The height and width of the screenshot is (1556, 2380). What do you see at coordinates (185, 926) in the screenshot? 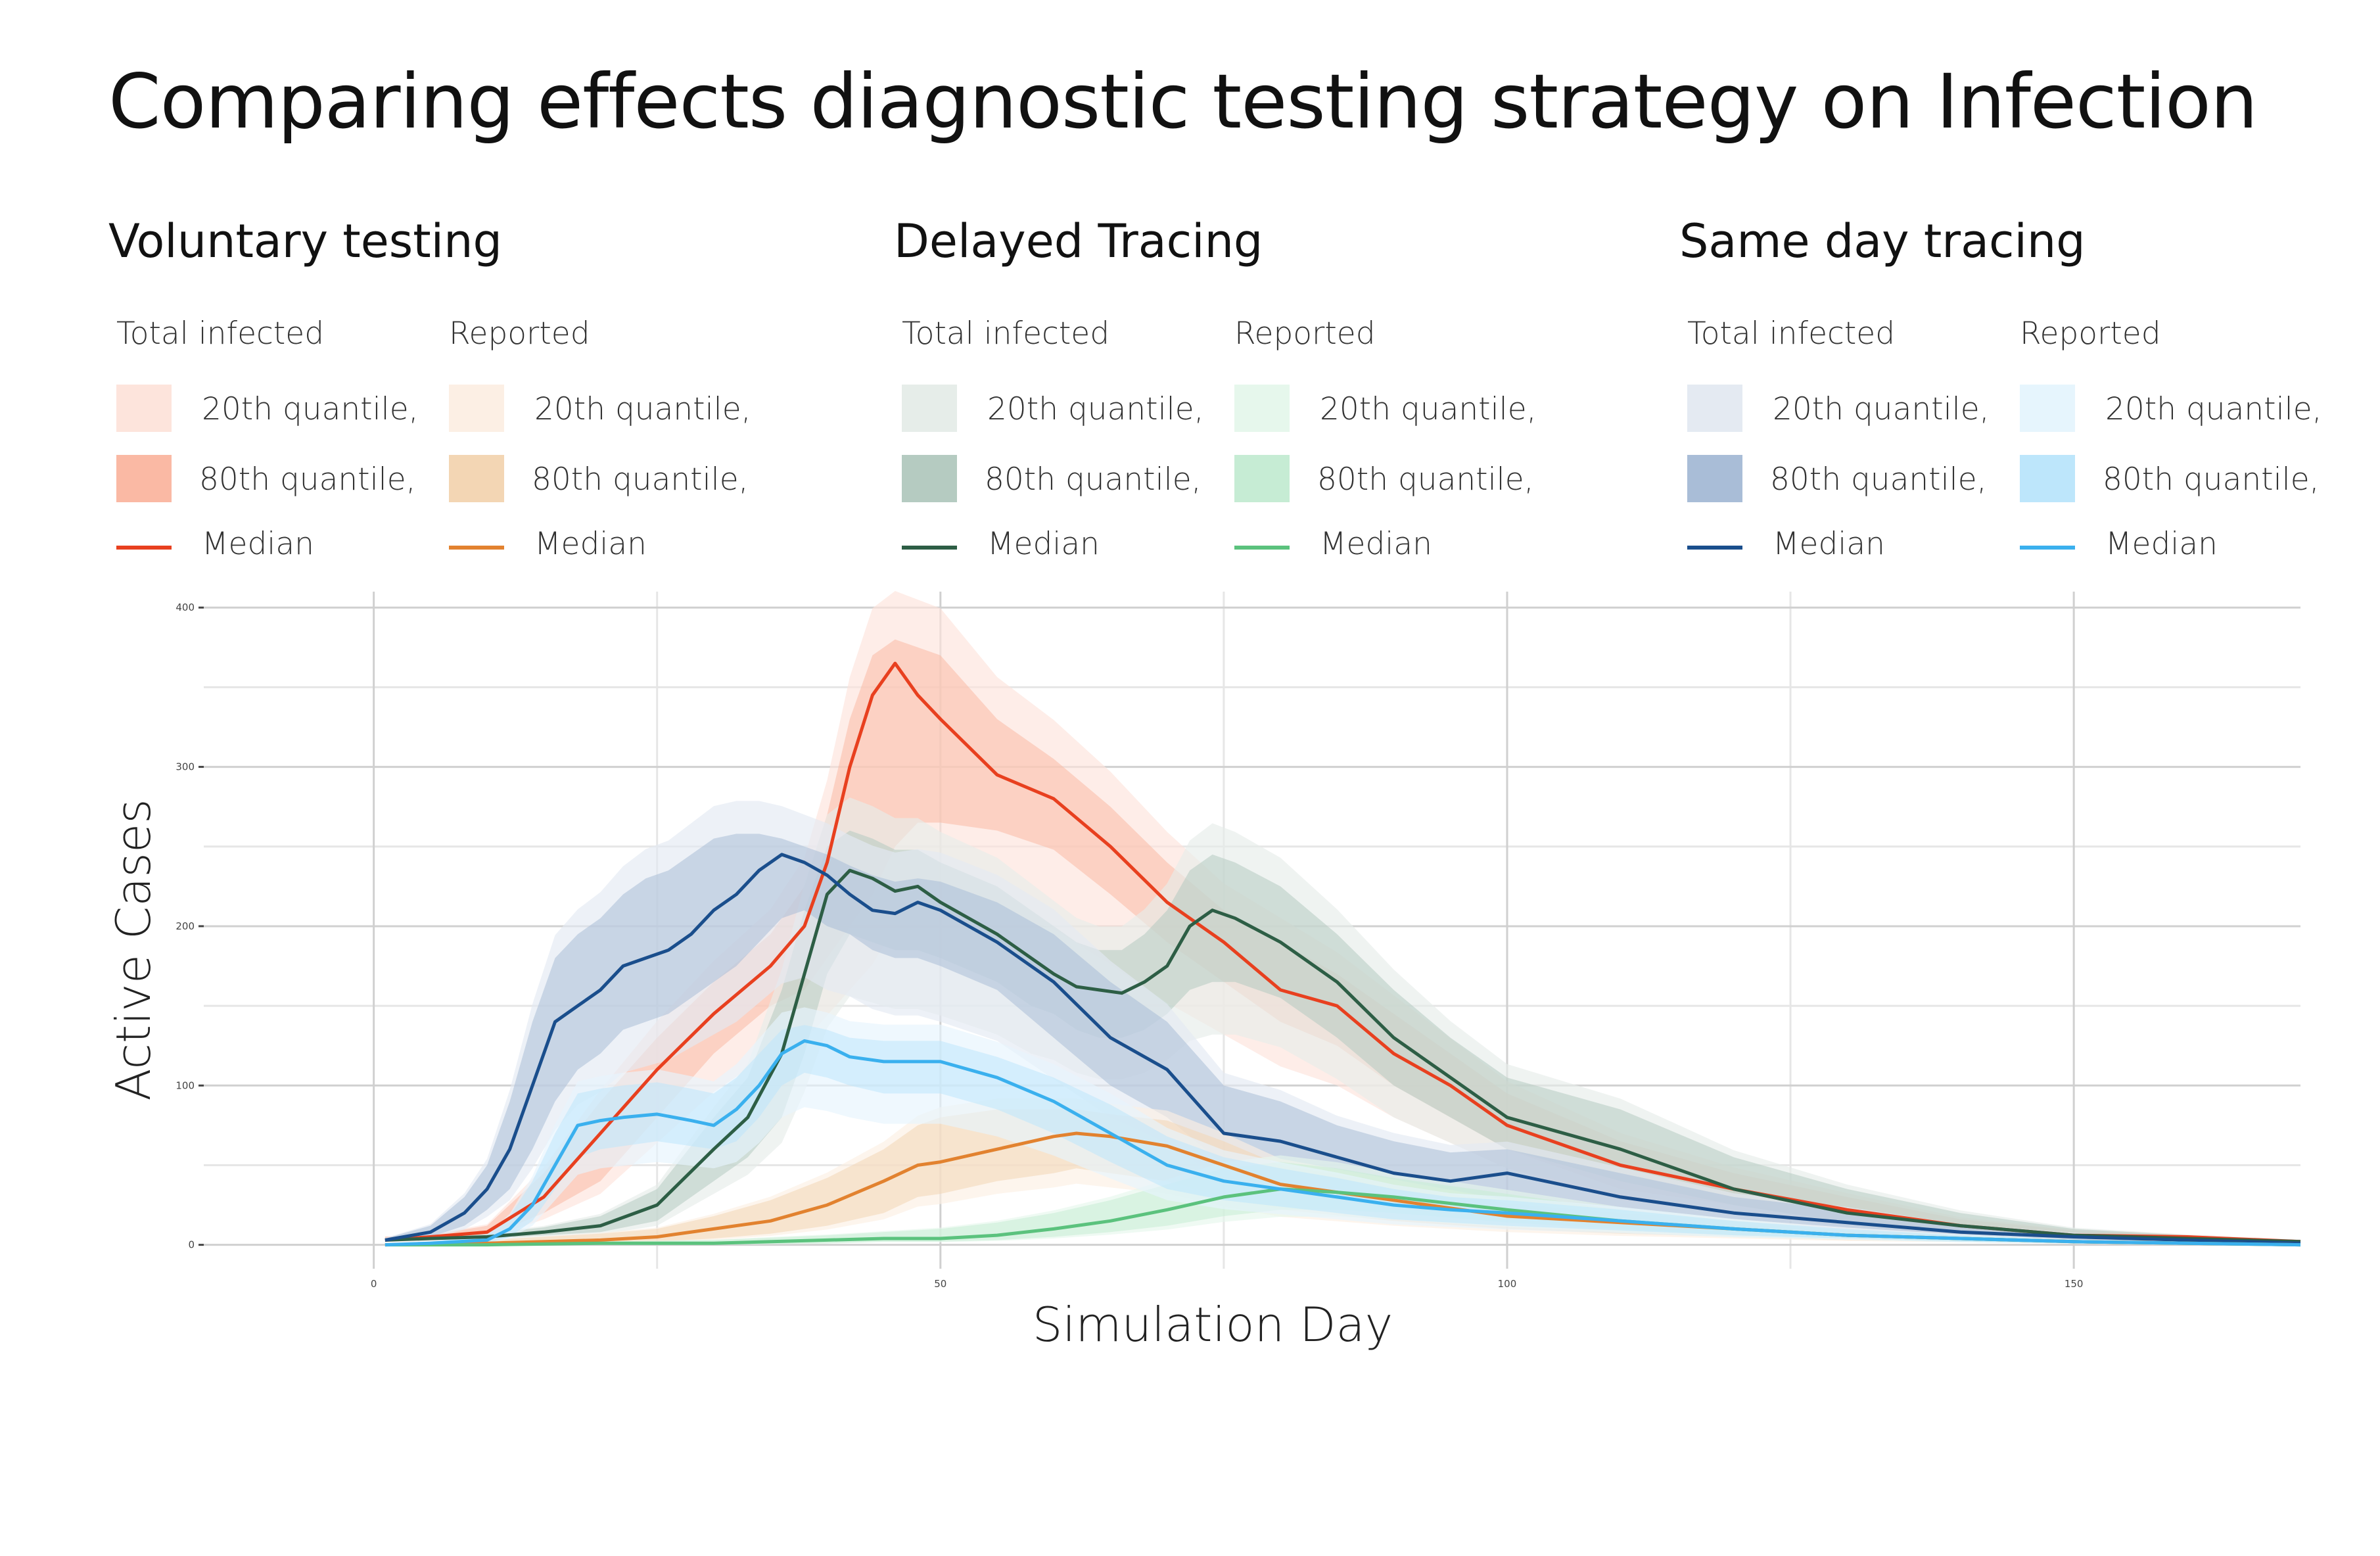
I see `y-tick-label: 200` at bounding box center [185, 926].